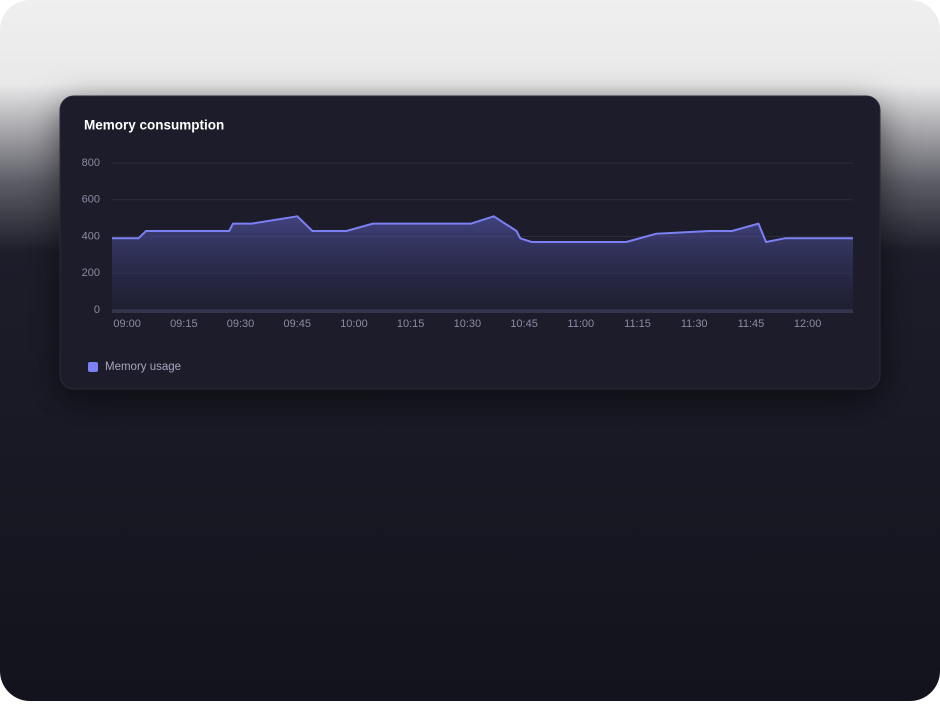 The image size is (940, 706). I want to click on x-tick-label: 11:30, so click(694, 324).